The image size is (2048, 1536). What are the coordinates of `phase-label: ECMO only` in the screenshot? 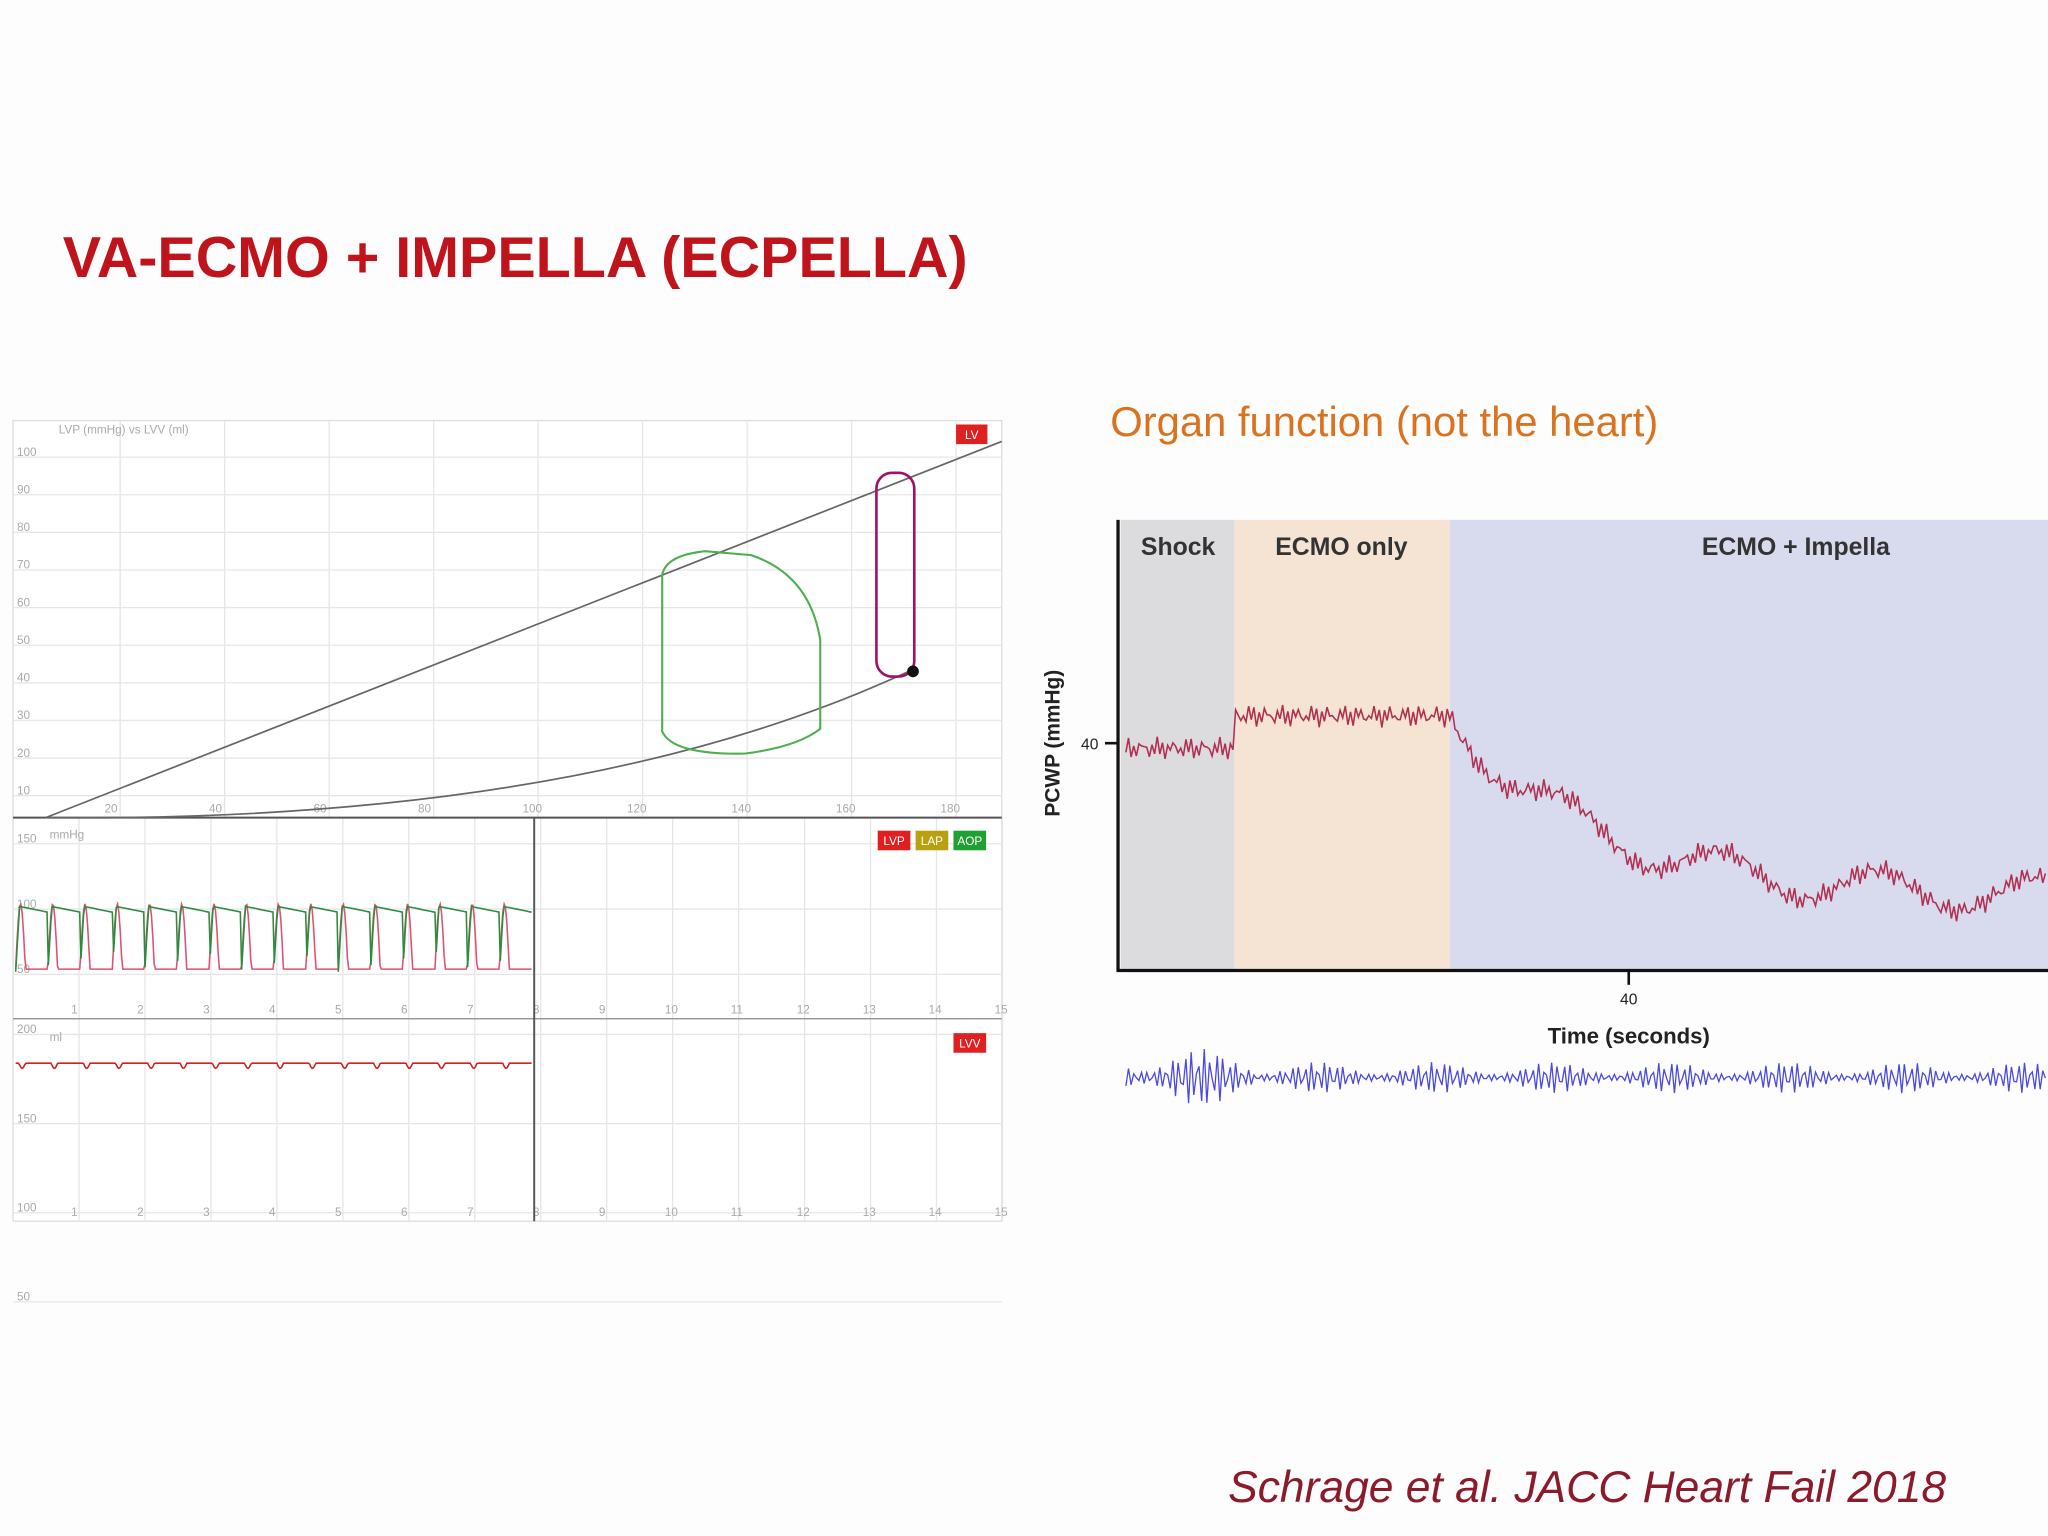 It's located at (1341, 547).